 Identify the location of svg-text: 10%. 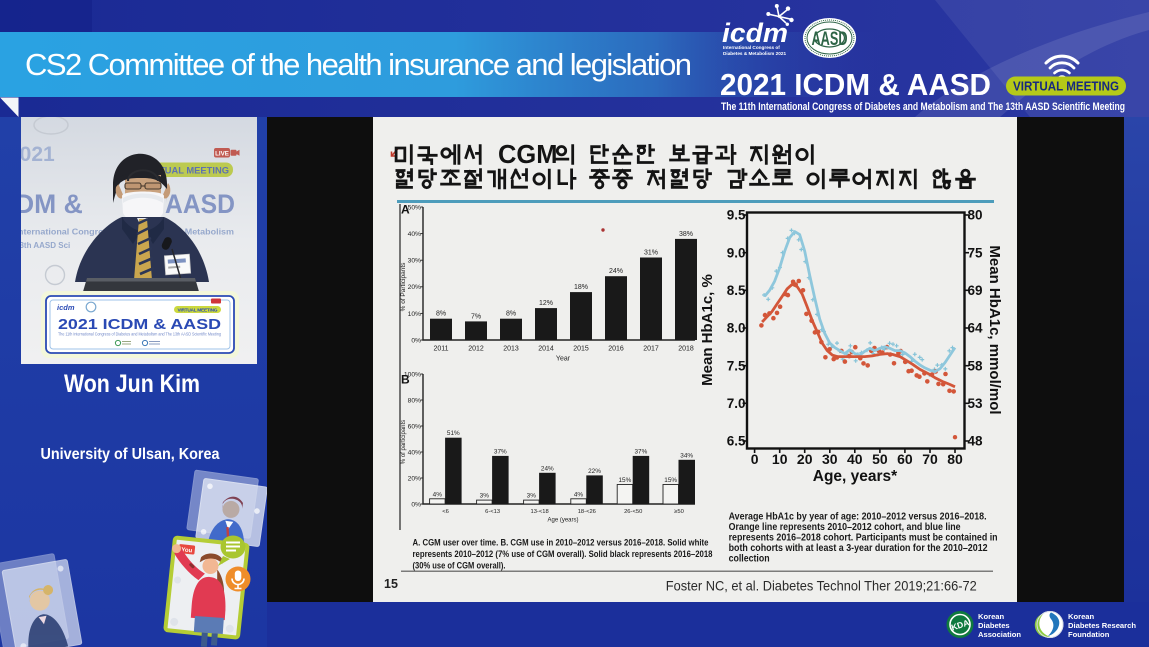
(414, 314).